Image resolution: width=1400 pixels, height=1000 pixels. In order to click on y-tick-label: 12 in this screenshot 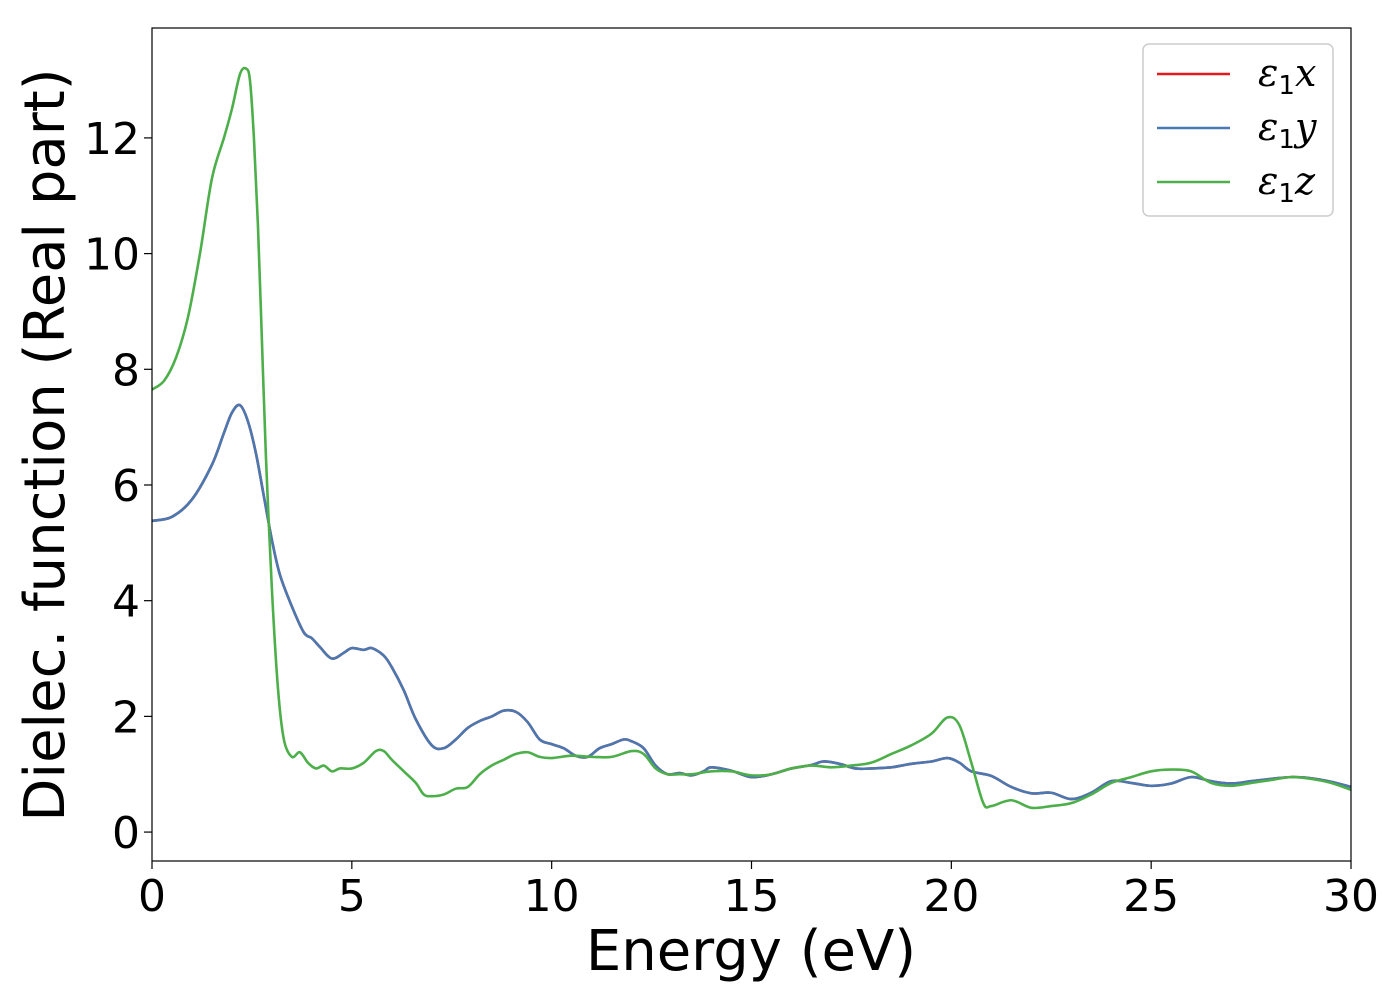, I will do `click(112, 139)`.